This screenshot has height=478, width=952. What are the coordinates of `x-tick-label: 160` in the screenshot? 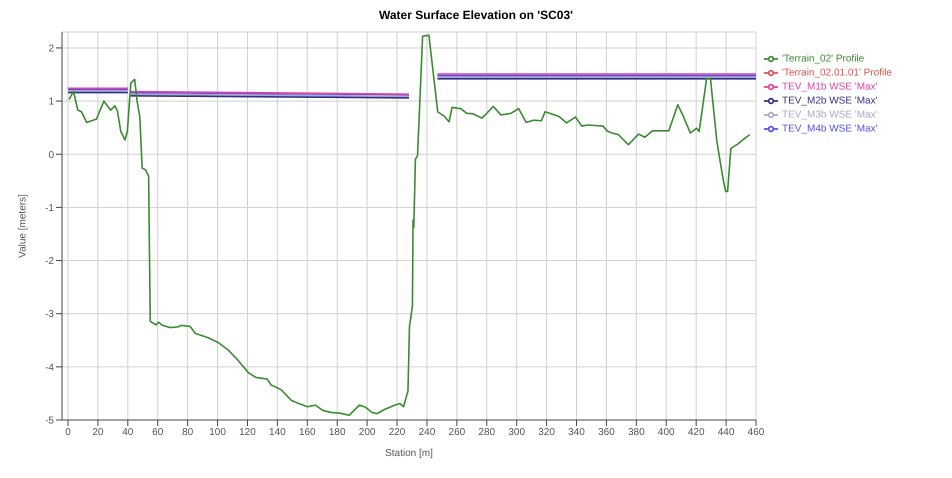 It's located at (307, 432).